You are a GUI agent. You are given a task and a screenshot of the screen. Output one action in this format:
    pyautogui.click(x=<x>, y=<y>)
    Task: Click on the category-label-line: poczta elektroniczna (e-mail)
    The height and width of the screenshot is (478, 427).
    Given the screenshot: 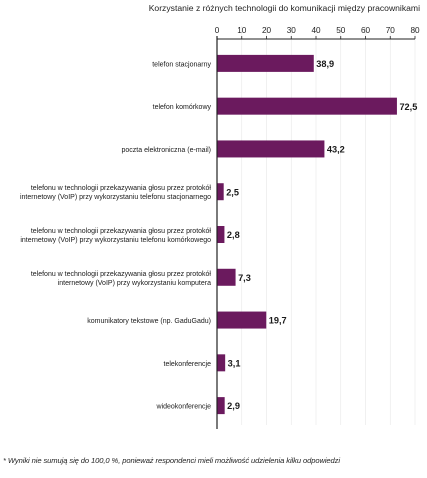 What is the action you would take?
    pyautogui.click(x=166, y=150)
    